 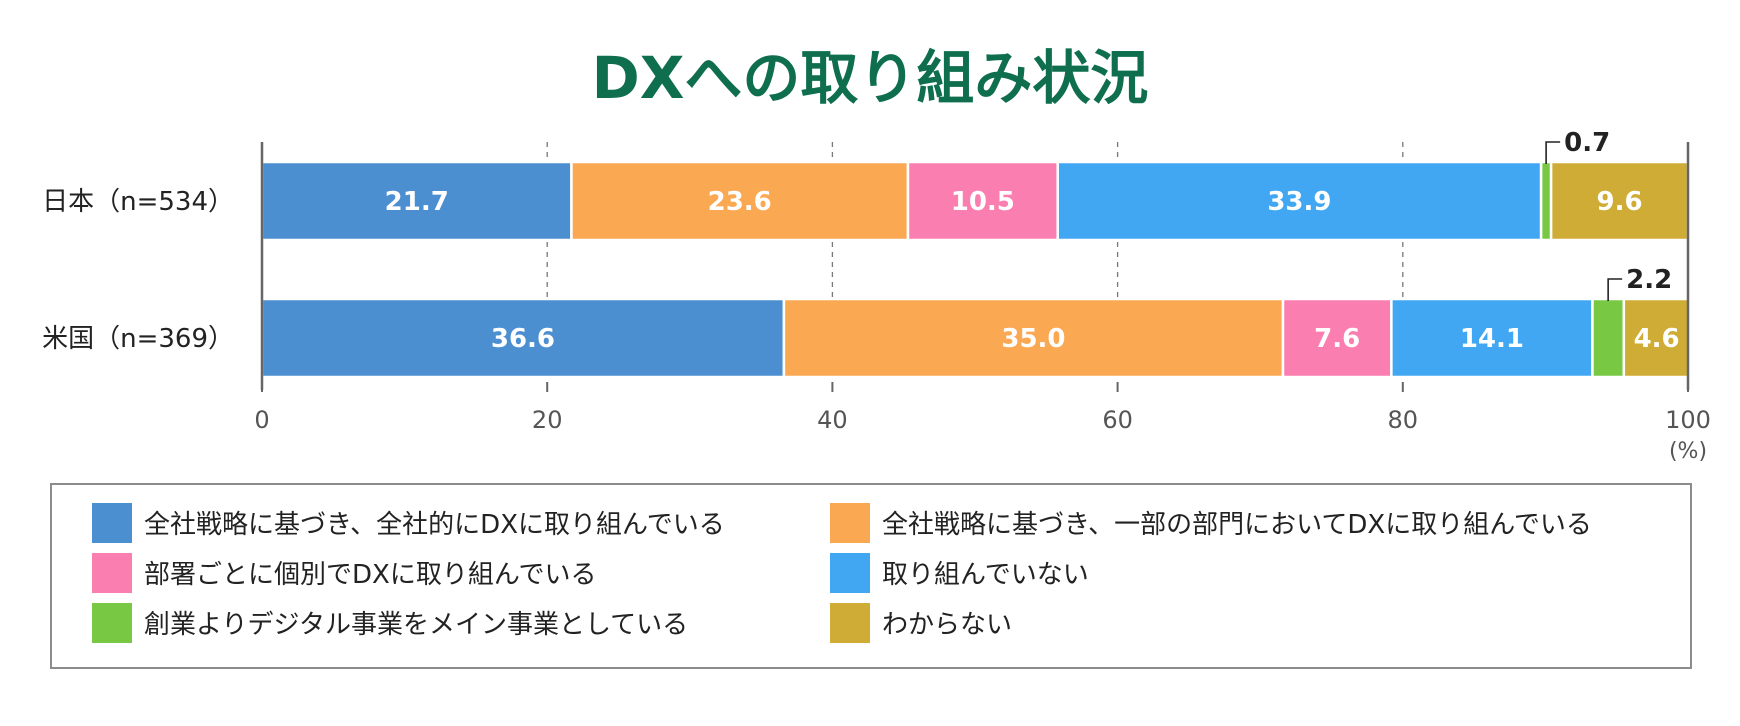 I want to click on bar-value-label-0-2: 10.5, so click(x=983, y=202).